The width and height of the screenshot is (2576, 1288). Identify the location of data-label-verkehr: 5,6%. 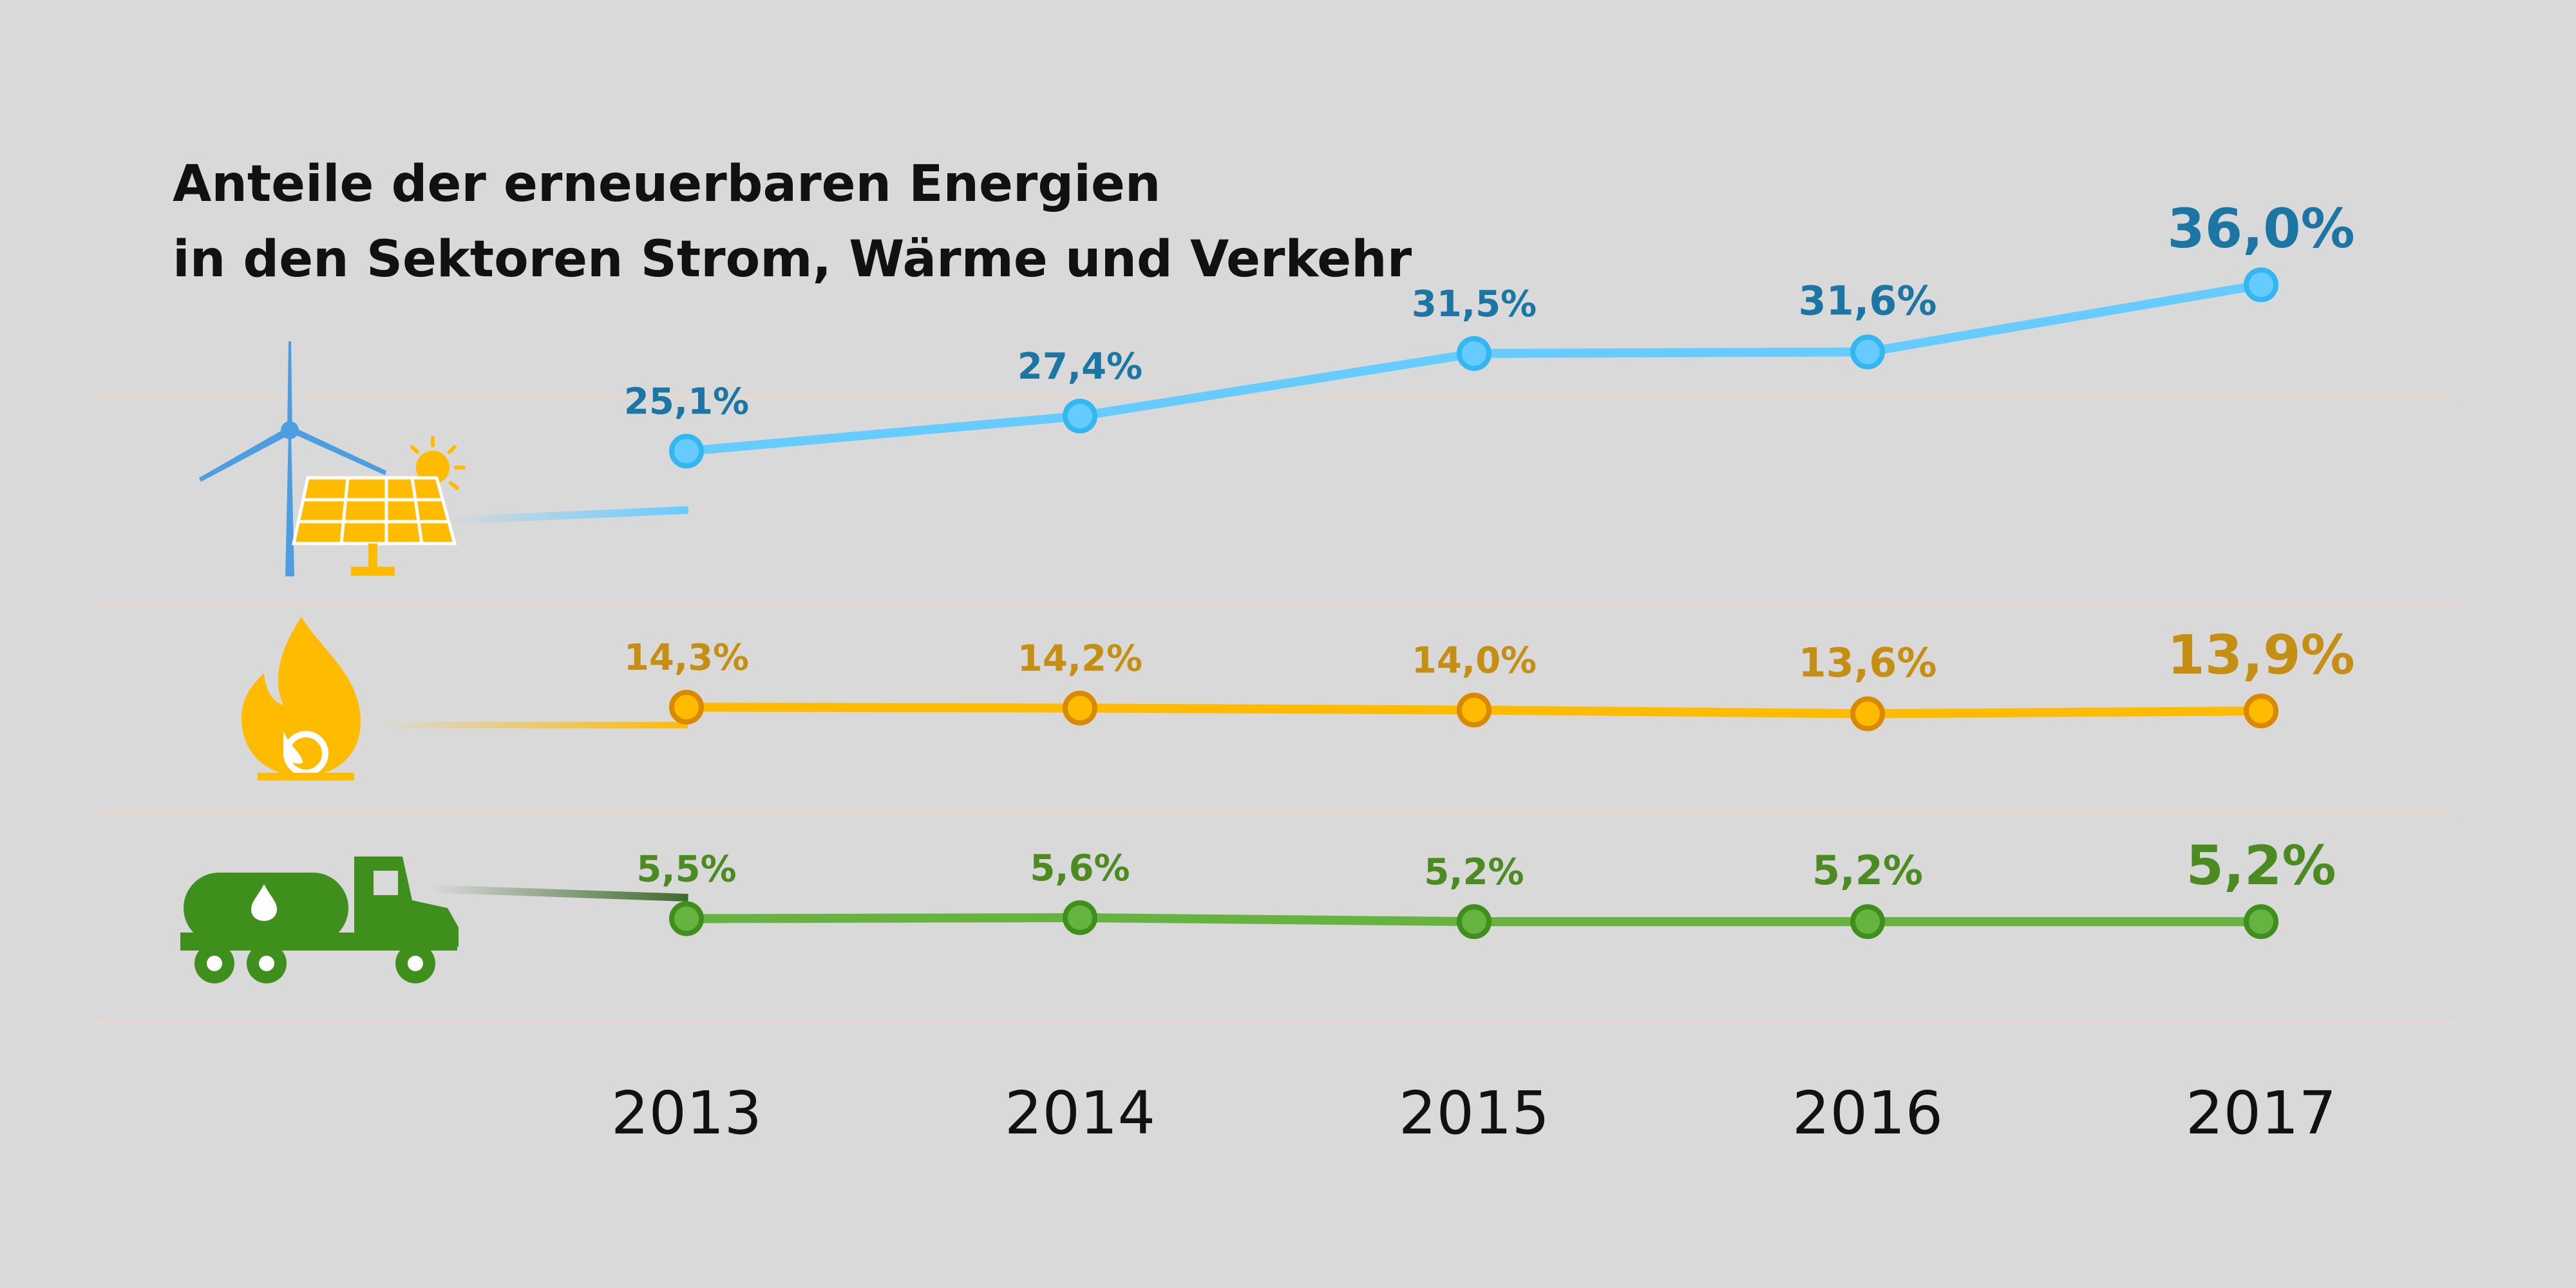
(1080, 869).